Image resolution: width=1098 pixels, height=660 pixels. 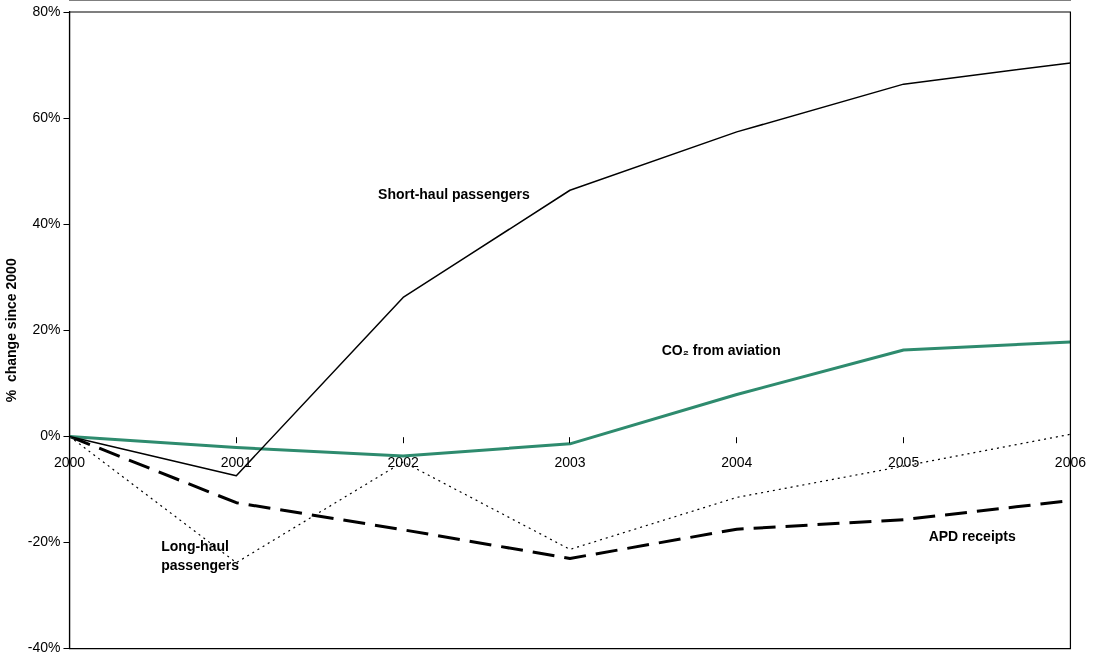 I want to click on y-tick-label: 0%, so click(x=50, y=435).